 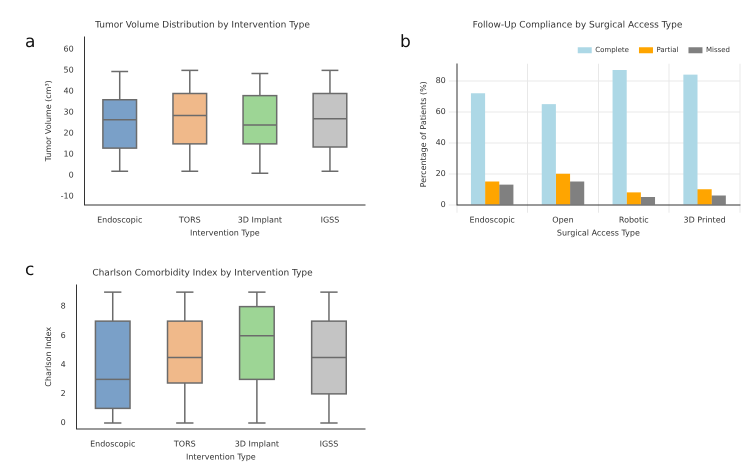 What do you see at coordinates (67, 195) in the screenshot?
I see `y-tick-label: -10` at bounding box center [67, 195].